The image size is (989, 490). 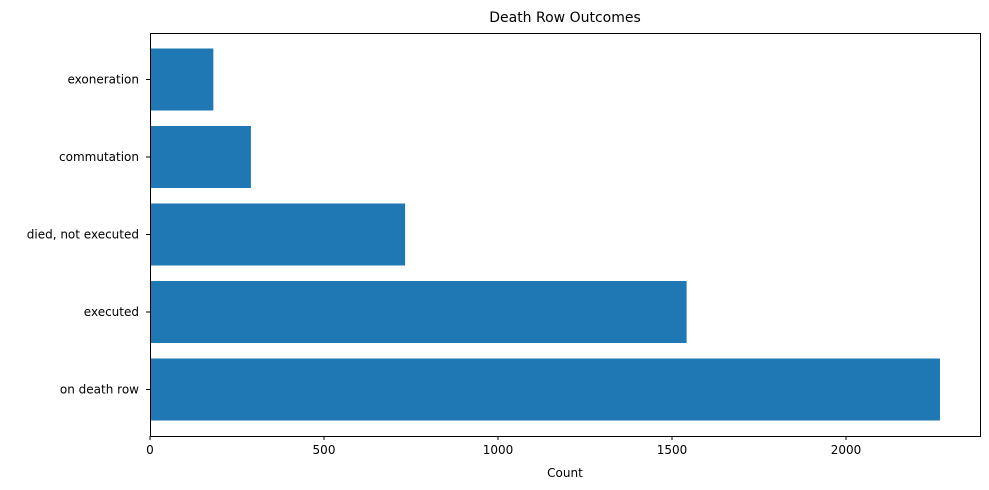 I want to click on y-tick-label: died, not executed, so click(x=83, y=235).